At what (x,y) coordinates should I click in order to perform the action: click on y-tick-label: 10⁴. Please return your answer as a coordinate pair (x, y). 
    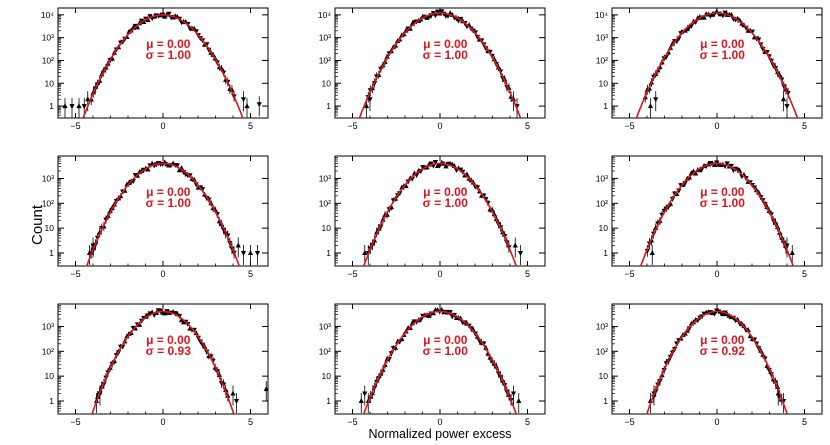
    Looking at the image, I should click on (324, 15).